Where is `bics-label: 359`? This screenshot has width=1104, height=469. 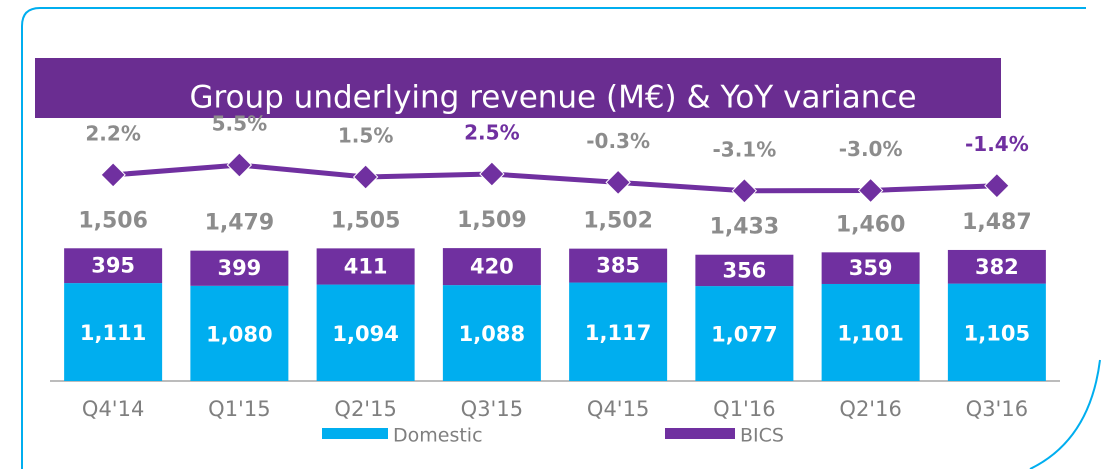
bics-label: 359 is located at coordinates (871, 268).